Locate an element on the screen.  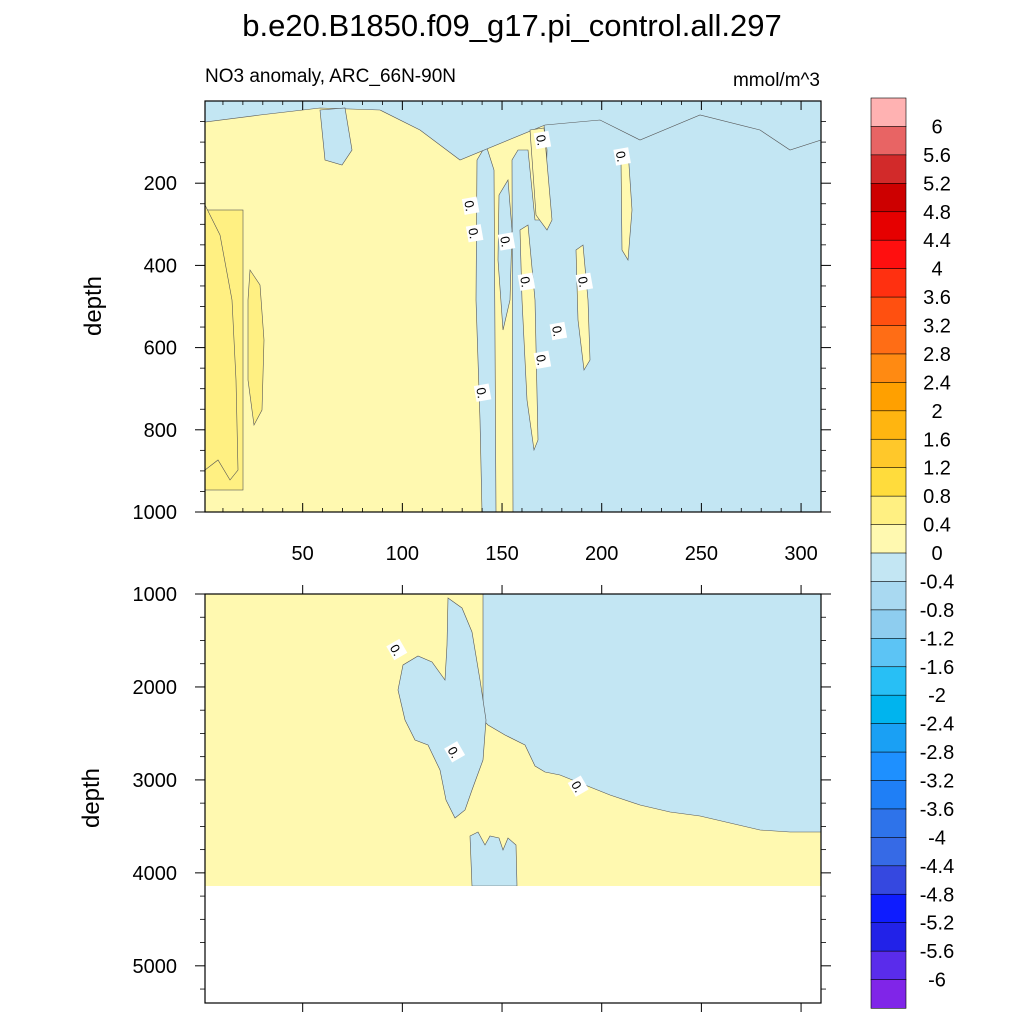
upper-side-lobe is located at coordinates (256, 347).